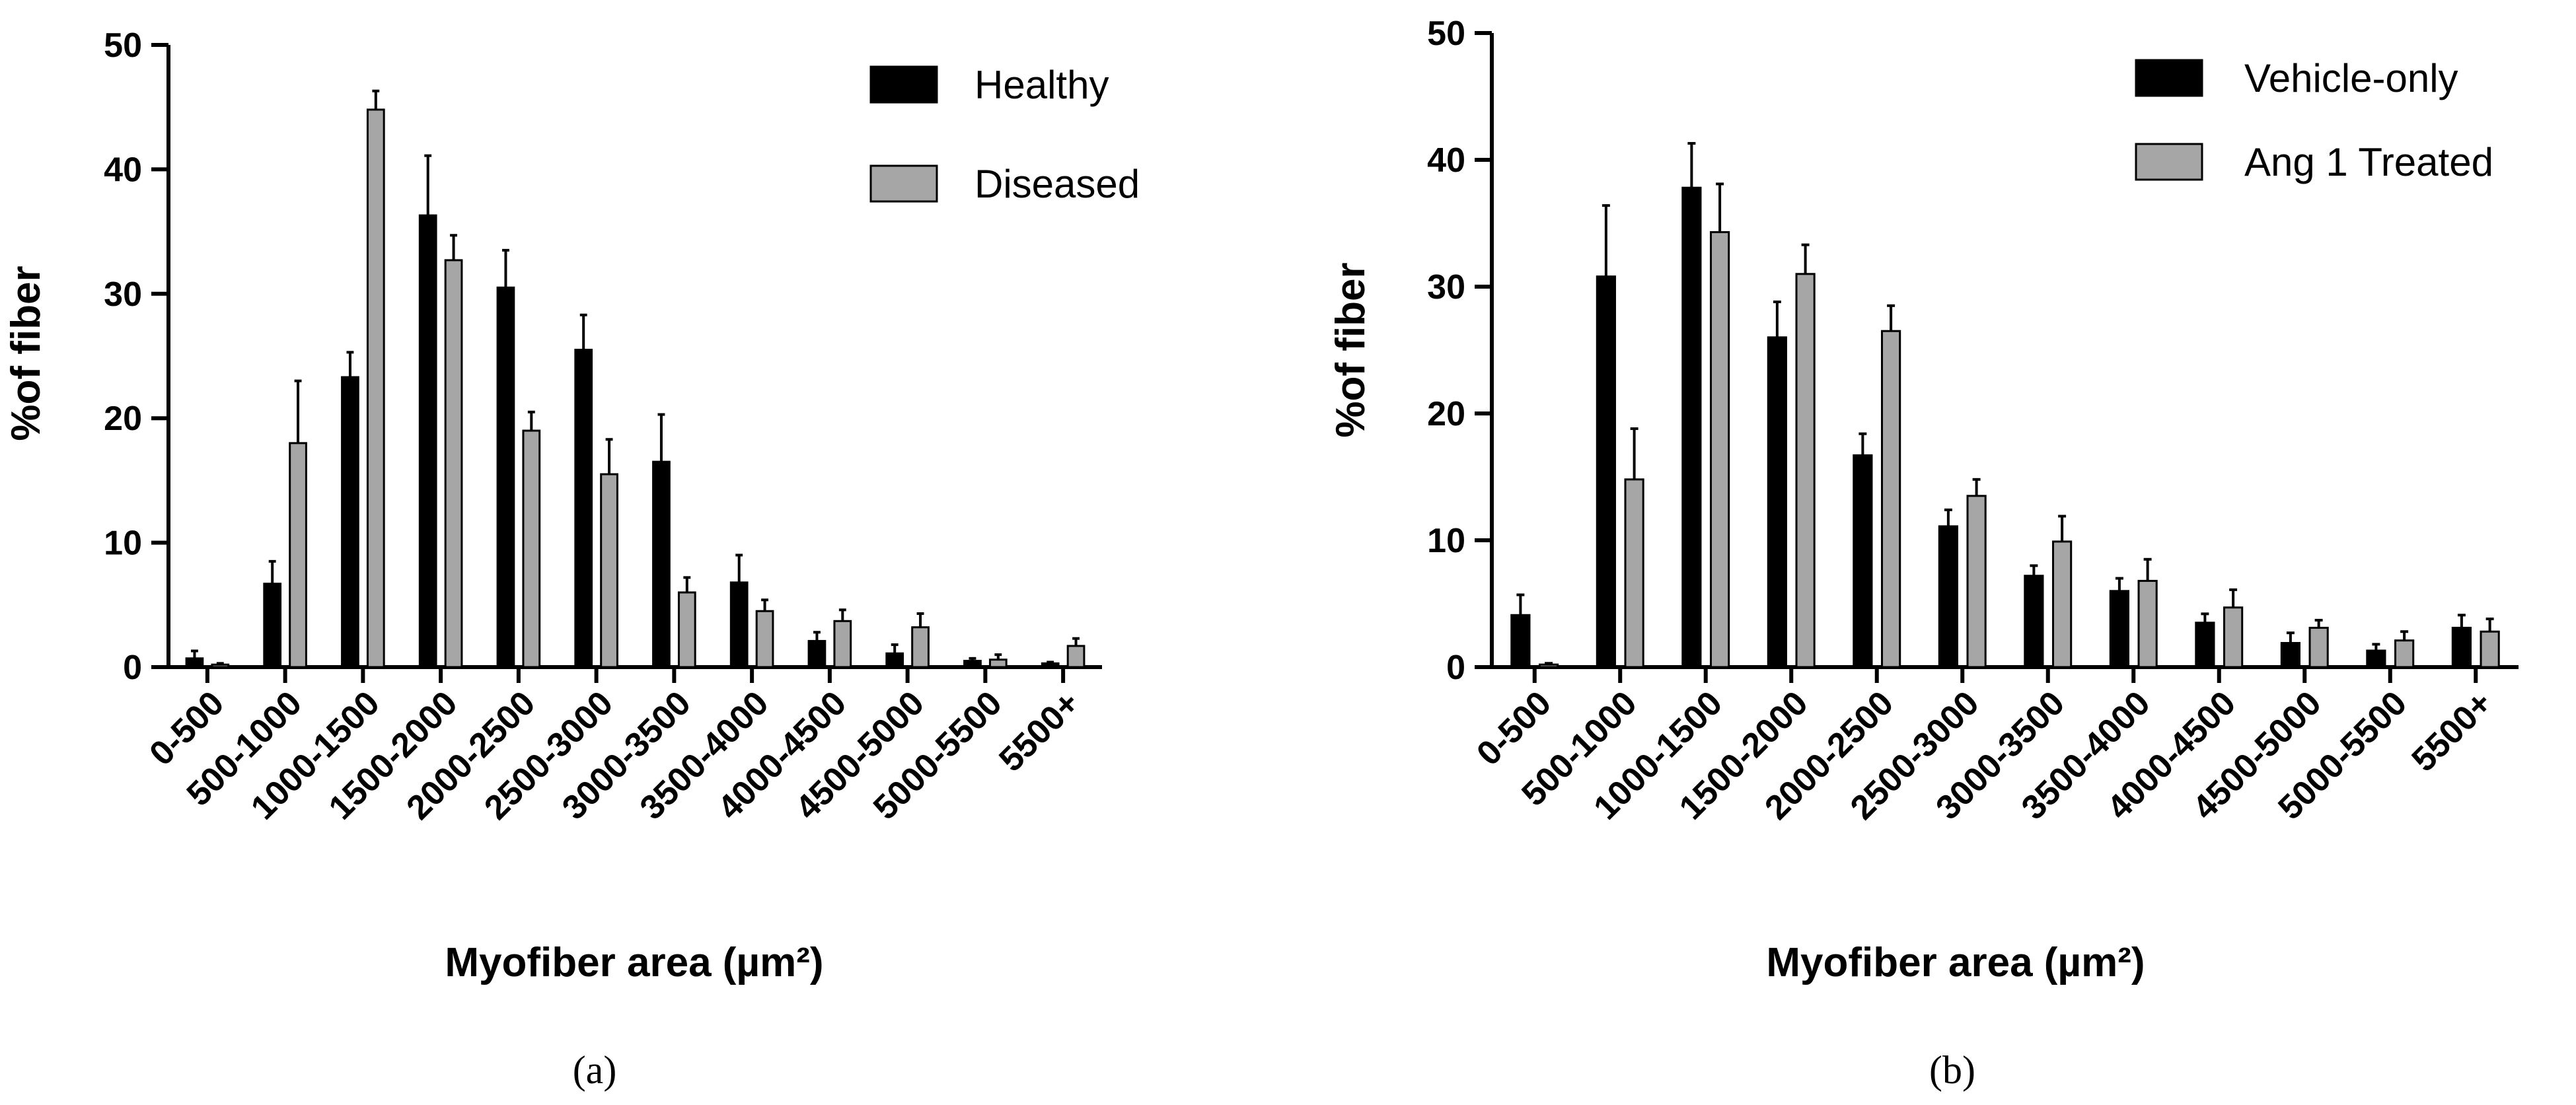 Image resolution: width=2576 pixels, height=1105 pixels. What do you see at coordinates (2368, 162) in the screenshot?
I see `legend-label: Ang 1 Treated` at bounding box center [2368, 162].